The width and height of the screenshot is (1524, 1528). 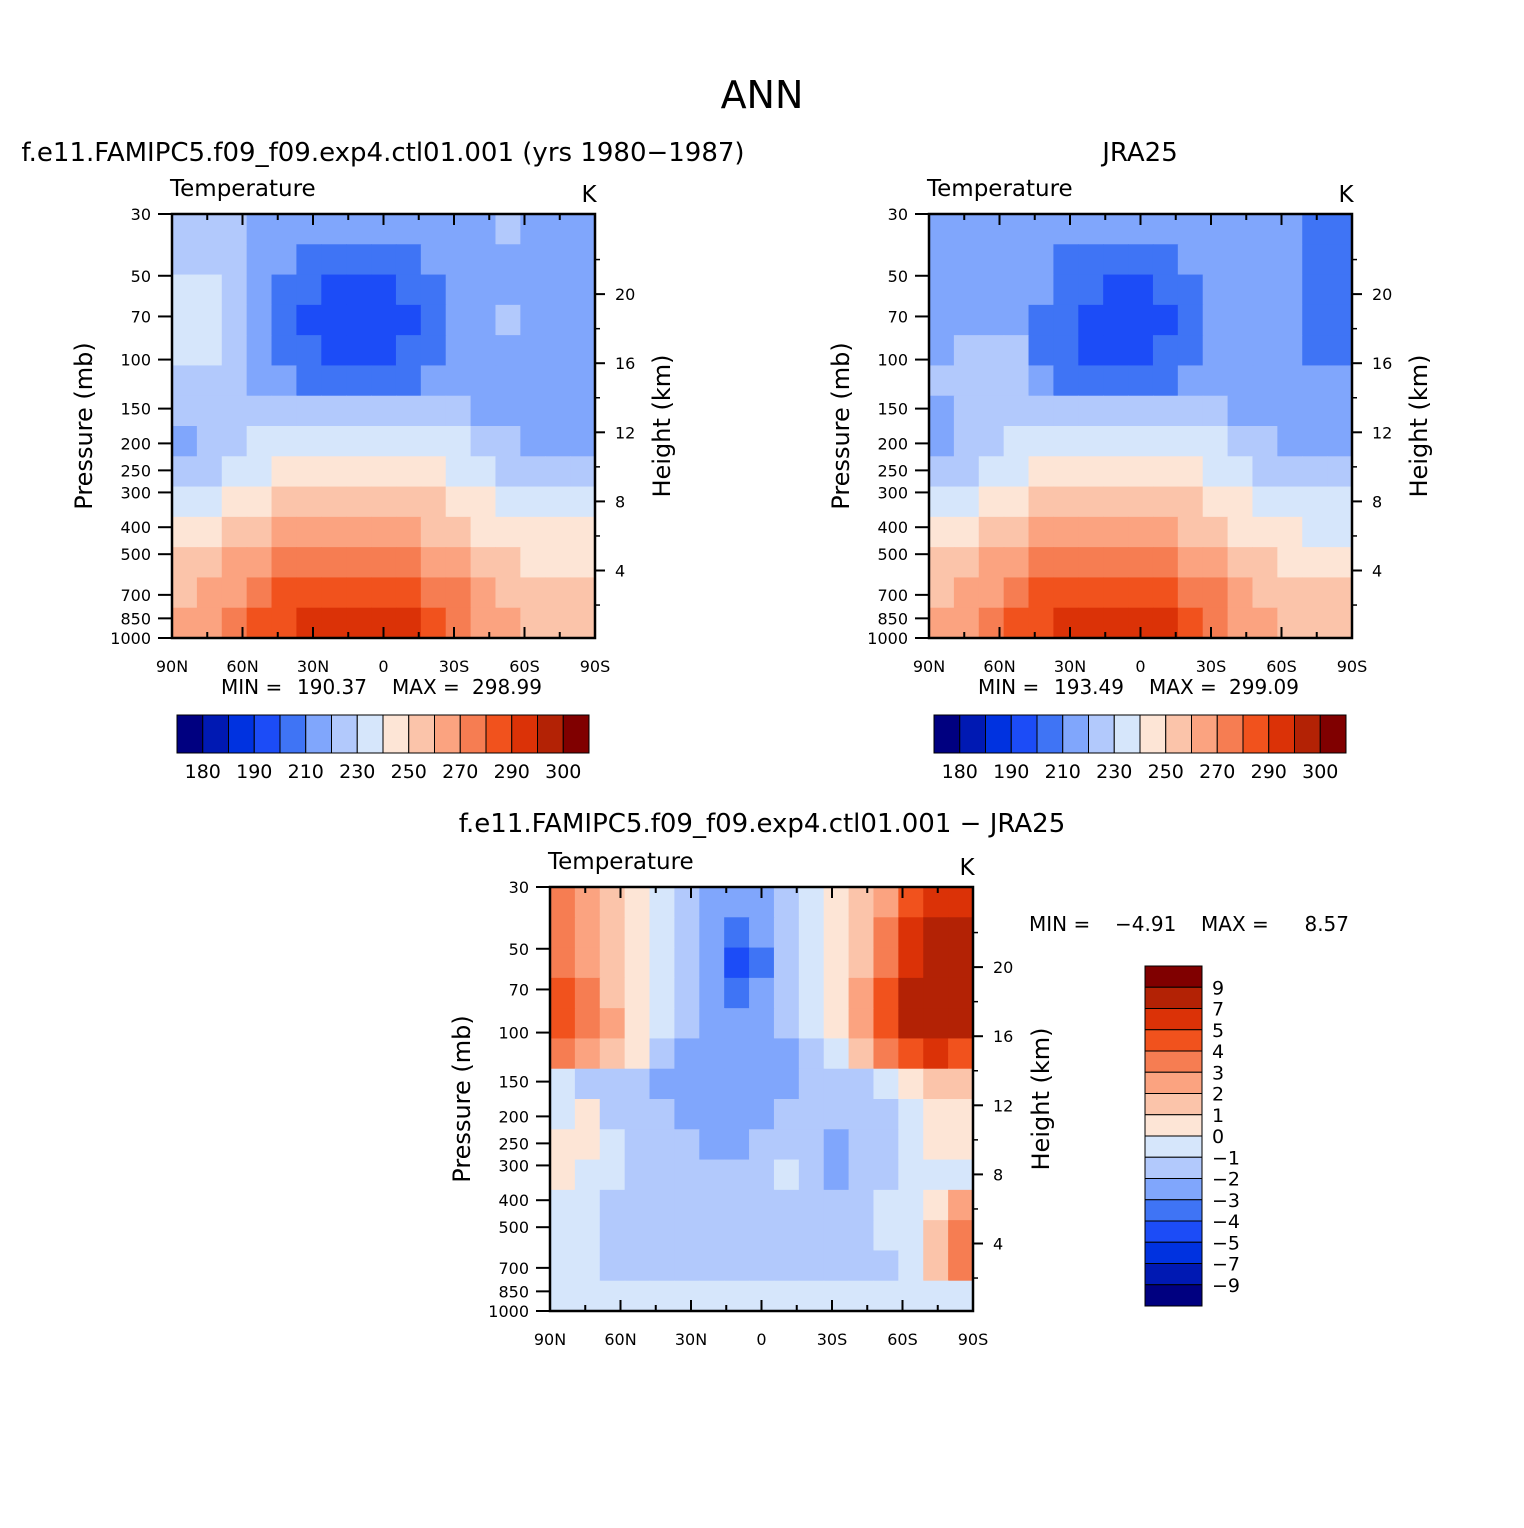 I want to click on max-label: MAX =, so click(x=1235, y=924).